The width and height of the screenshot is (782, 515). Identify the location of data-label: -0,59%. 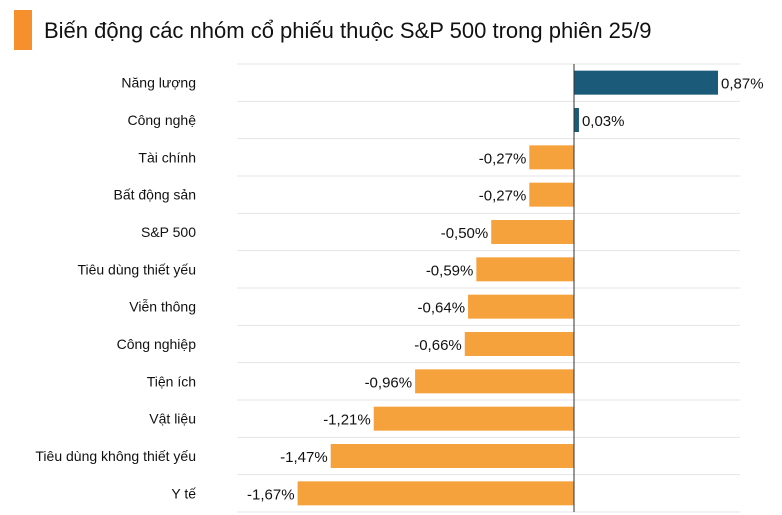
(450, 270).